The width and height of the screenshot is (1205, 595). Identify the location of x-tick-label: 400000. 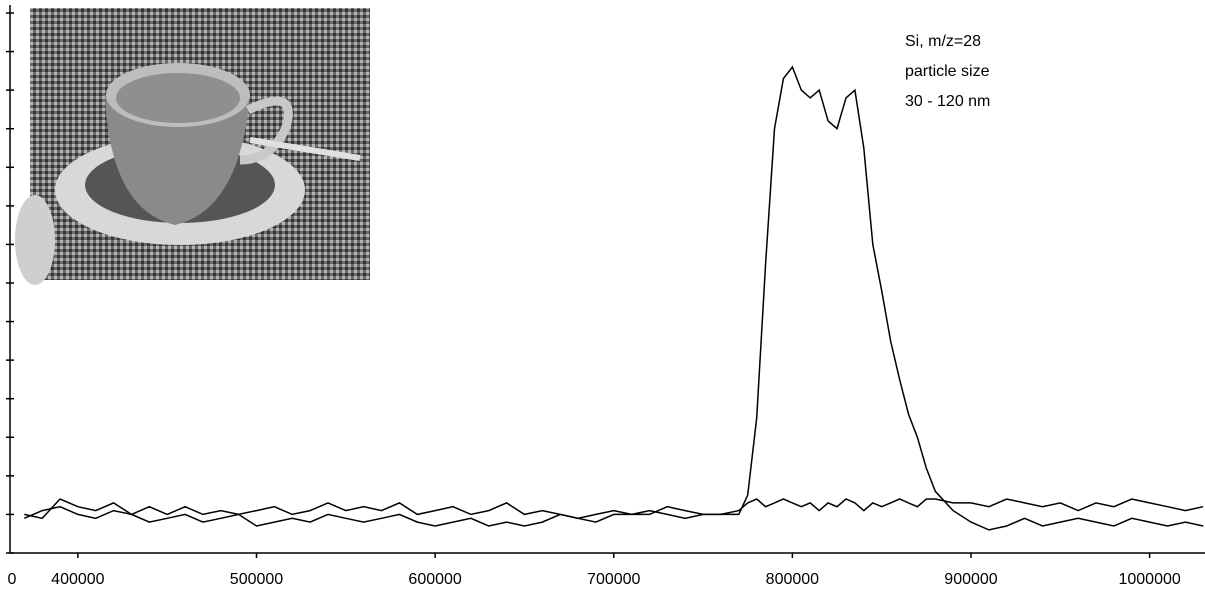
(77, 579).